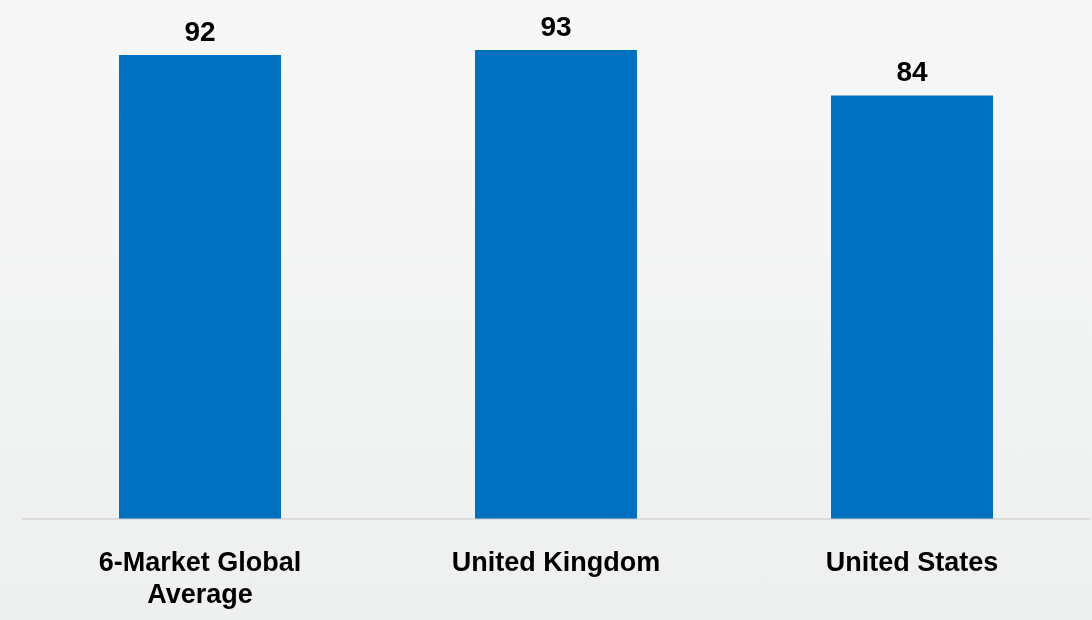  I want to click on x-tick-label: United States, so click(912, 562).